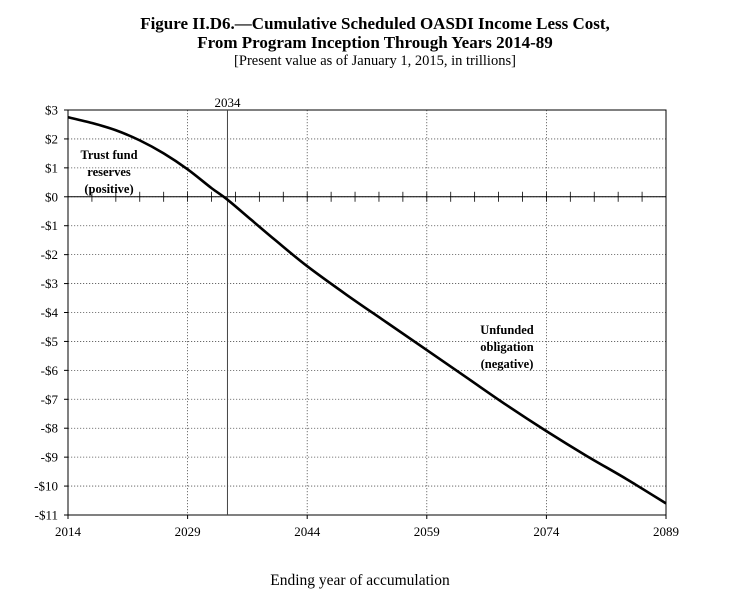 The image size is (750, 611). I want to click on x-axis-label: Ending year of accumulation, so click(360, 580).